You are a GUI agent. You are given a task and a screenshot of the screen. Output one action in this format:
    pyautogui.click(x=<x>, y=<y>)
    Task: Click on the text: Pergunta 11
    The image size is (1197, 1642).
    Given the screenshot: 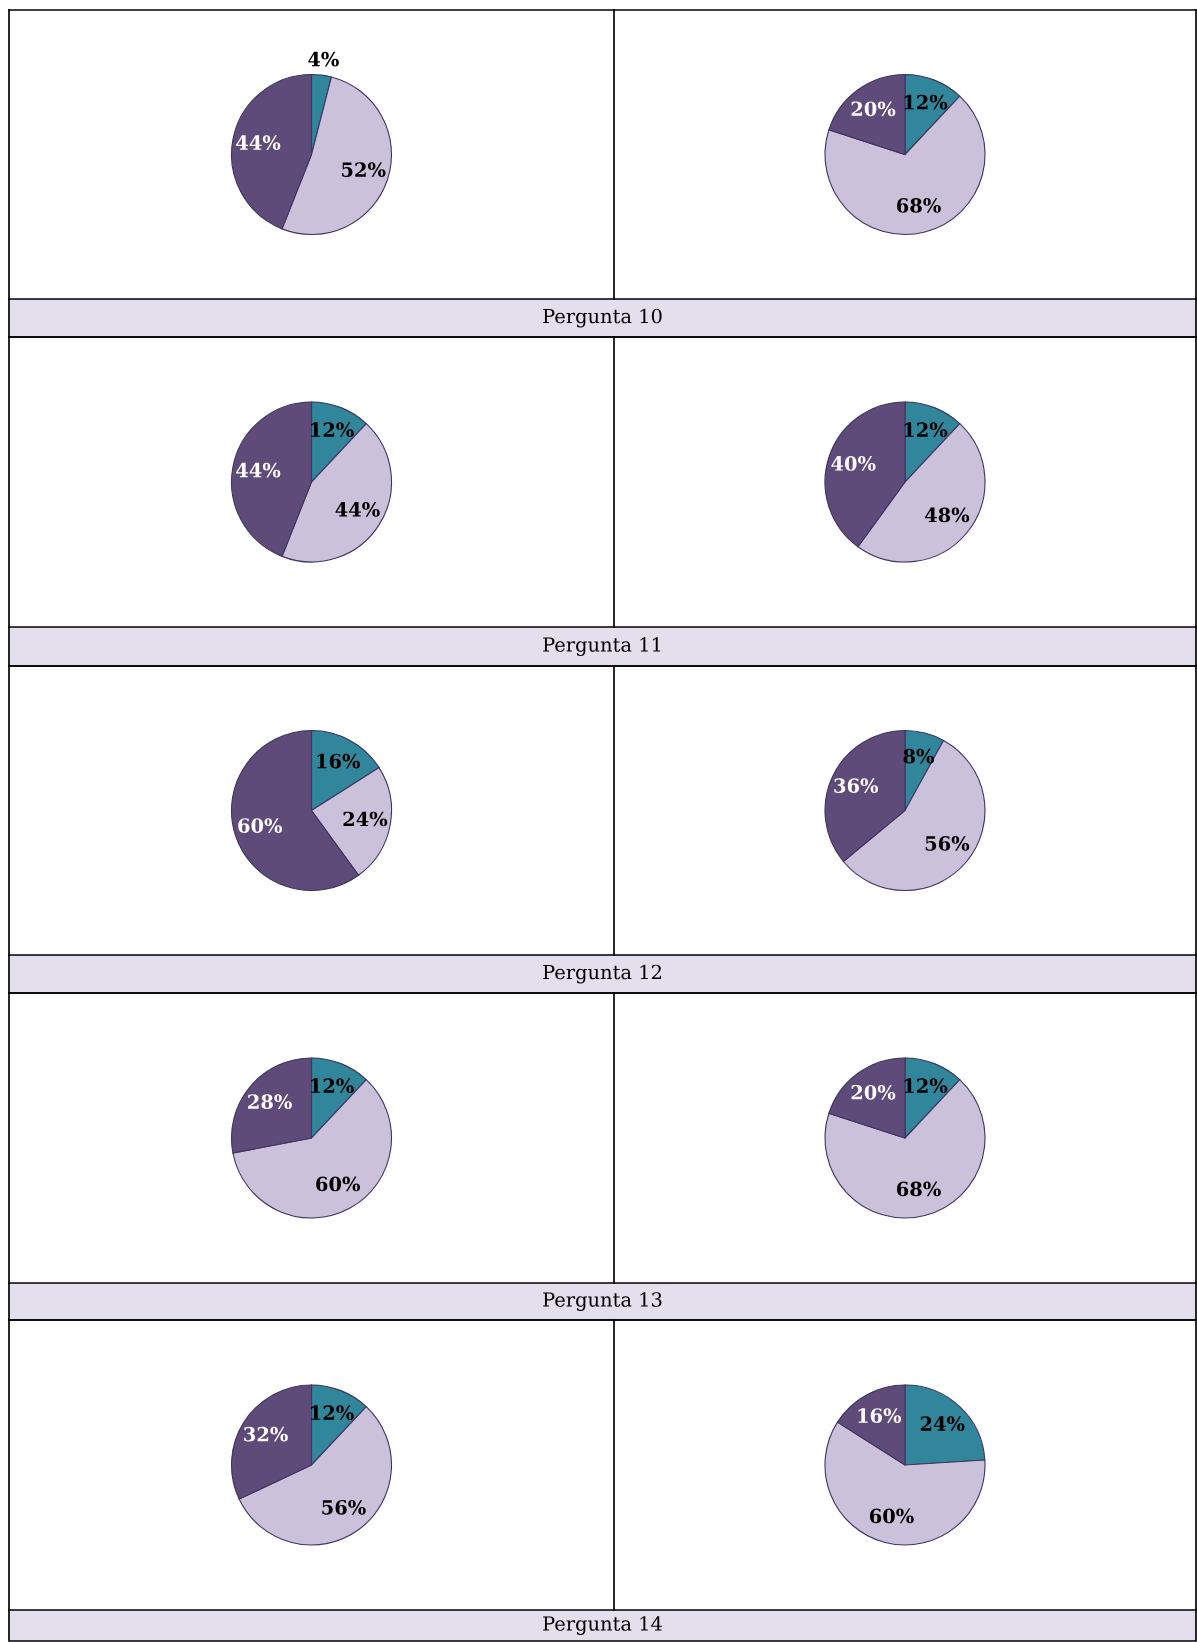 What is the action you would take?
    pyautogui.click(x=602, y=646)
    